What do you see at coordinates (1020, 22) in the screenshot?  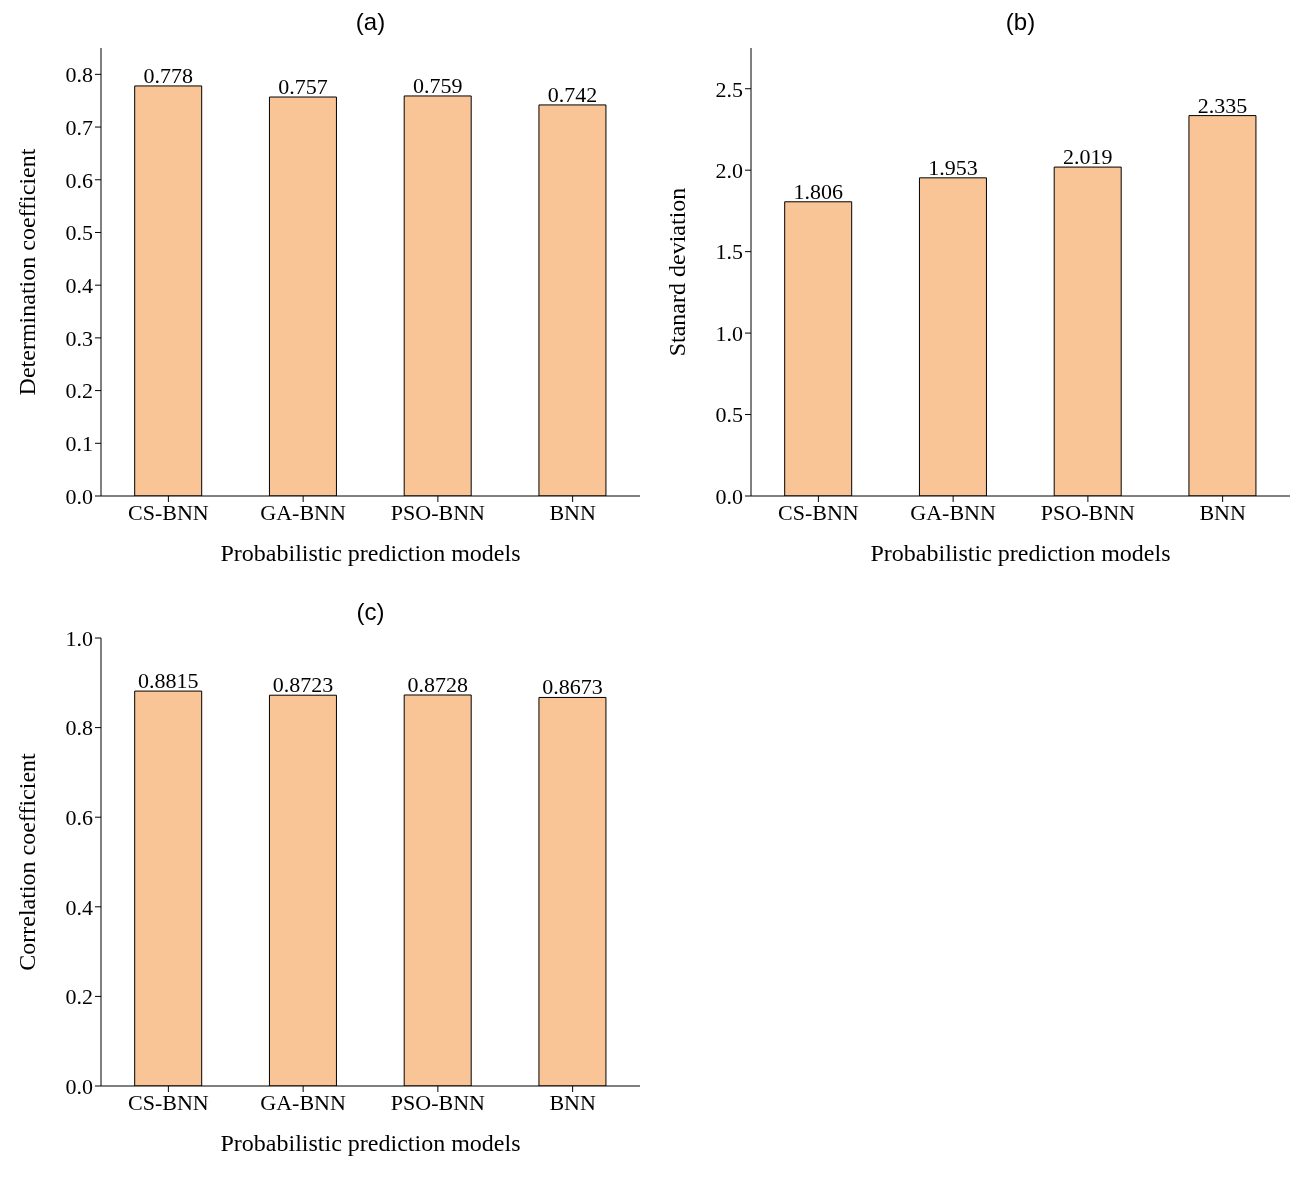 I see `chart-title: (b)` at bounding box center [1020, 22].